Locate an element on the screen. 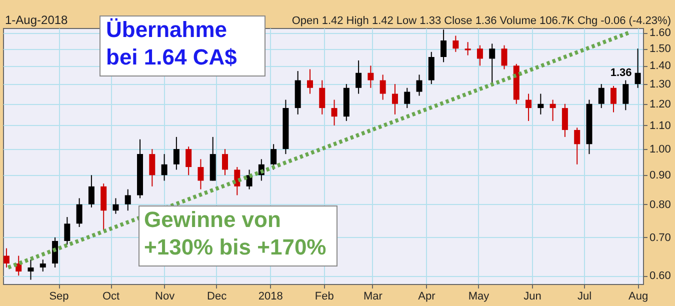  x-tick-label: Mar is located at coordinates (373, 296).